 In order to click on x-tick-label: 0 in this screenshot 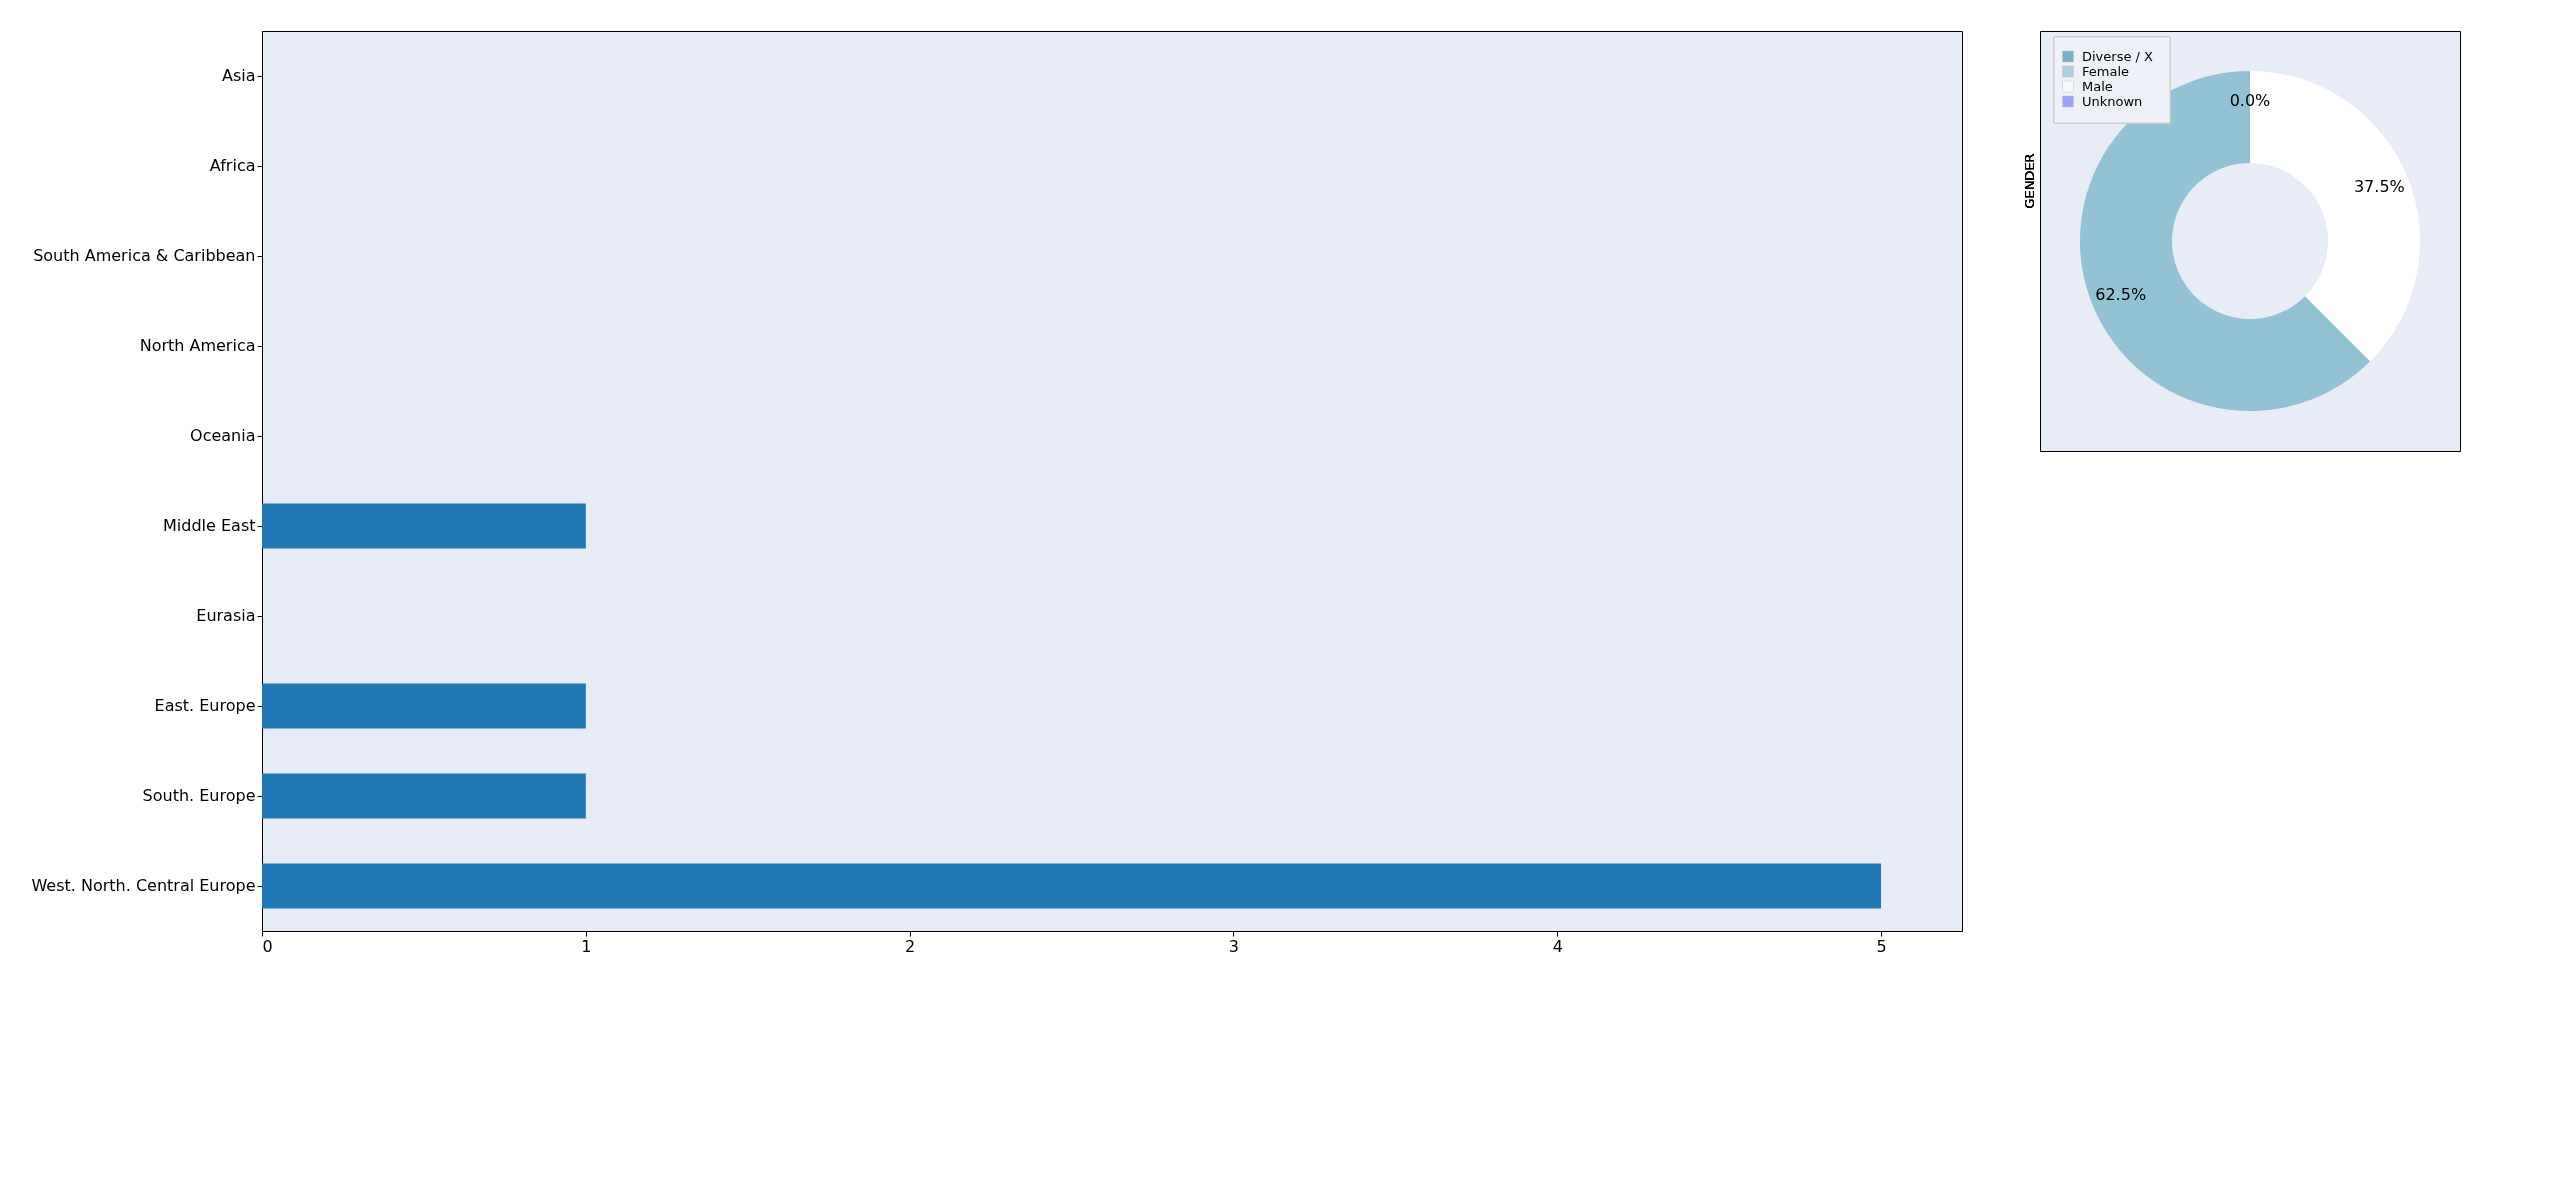, I will do `click(267, 946)`.